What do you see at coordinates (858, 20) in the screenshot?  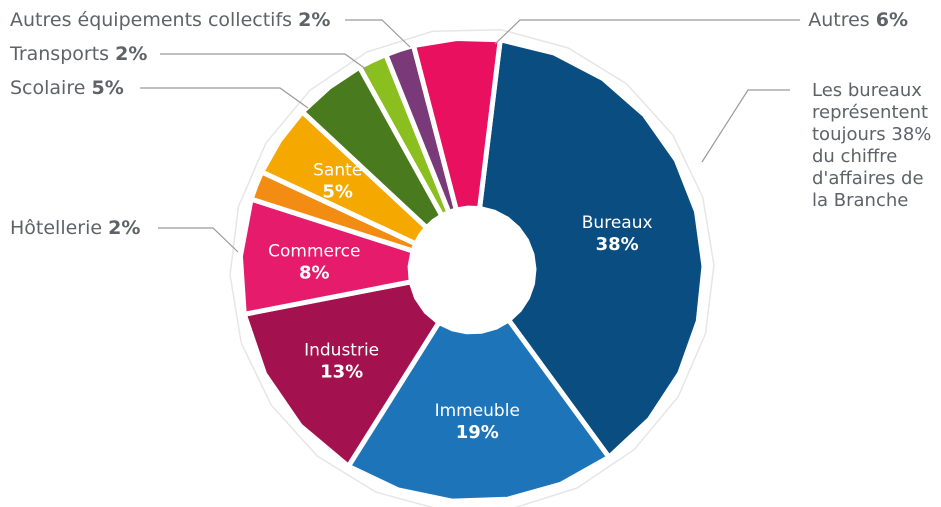 I see `outside-label-autres: Autres 6%` at bounding box center [858, 20].